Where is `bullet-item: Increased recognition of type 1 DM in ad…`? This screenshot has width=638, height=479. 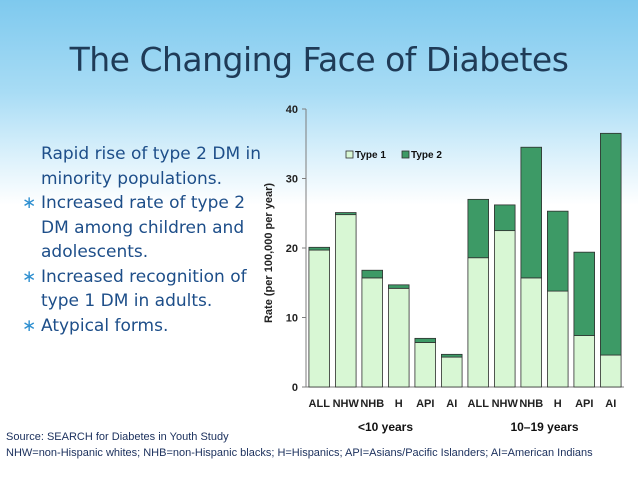 bullet-item: Increased recognition of type 1 DM in ad… is located at coordinates (142, 289).